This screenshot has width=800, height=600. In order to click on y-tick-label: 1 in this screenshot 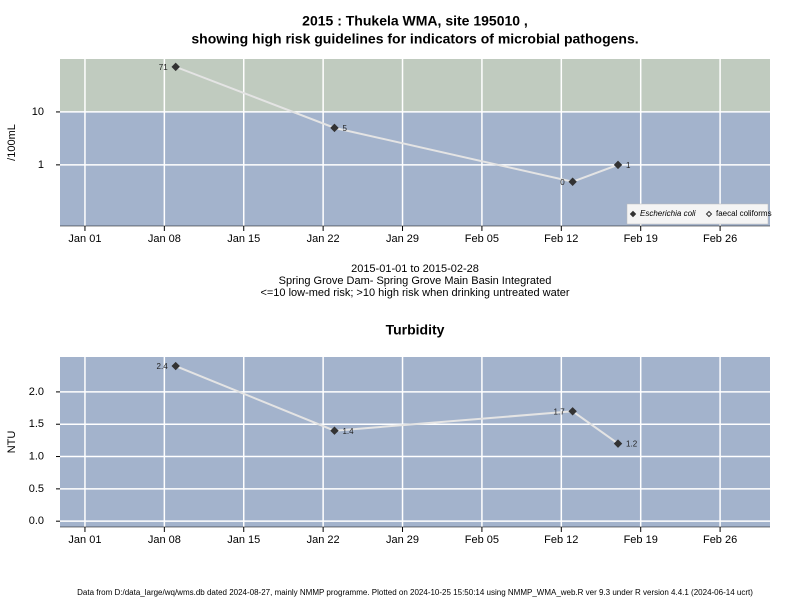, I will do `click(41, 165)`.